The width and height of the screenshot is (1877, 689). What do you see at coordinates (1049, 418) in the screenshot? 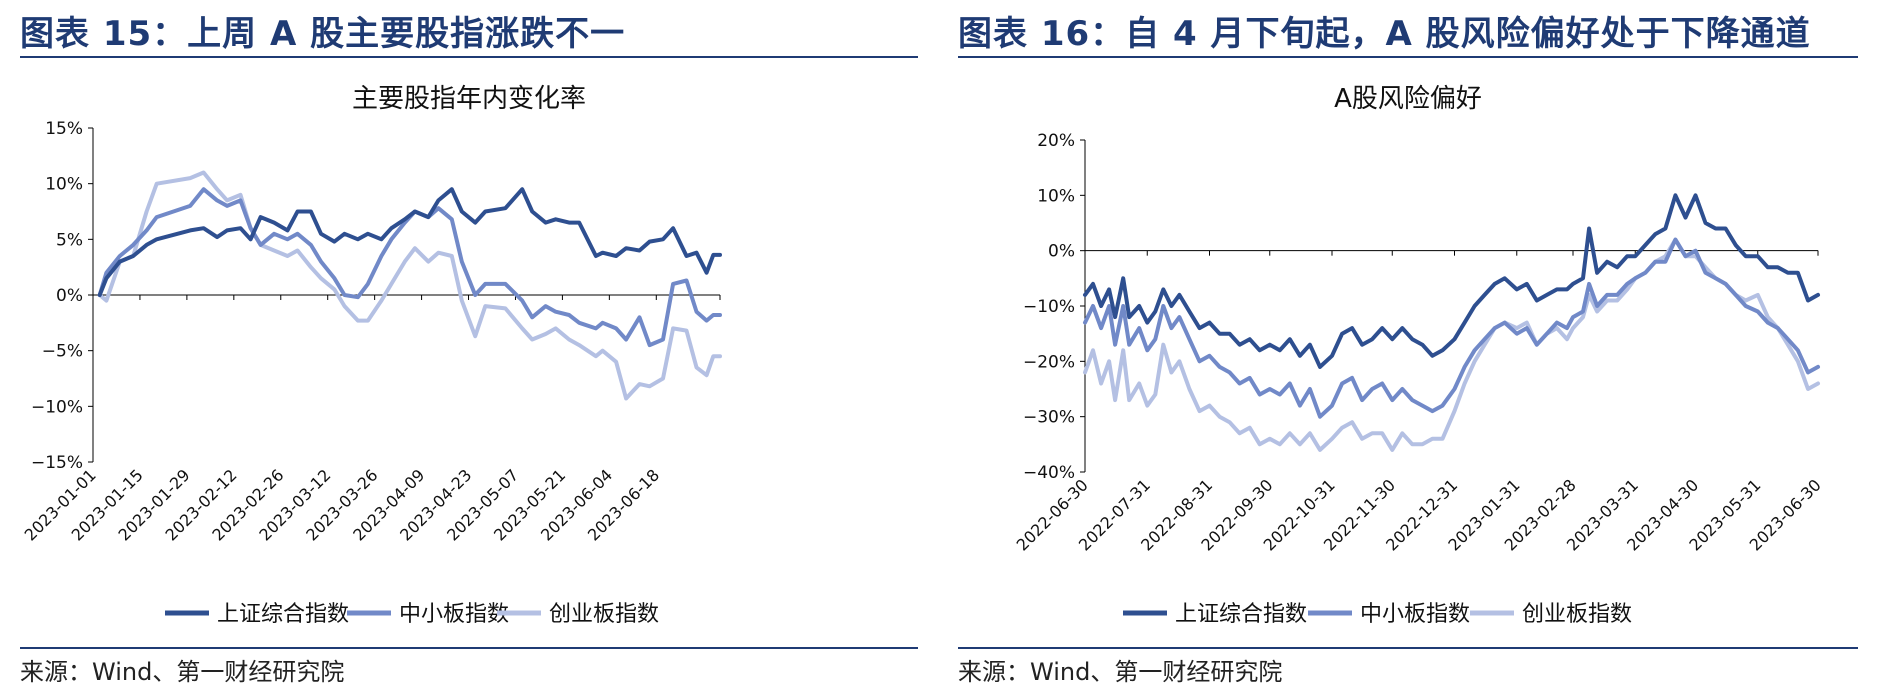
I see `y-tick-label: −30%` at bounding box center [1049, 418].